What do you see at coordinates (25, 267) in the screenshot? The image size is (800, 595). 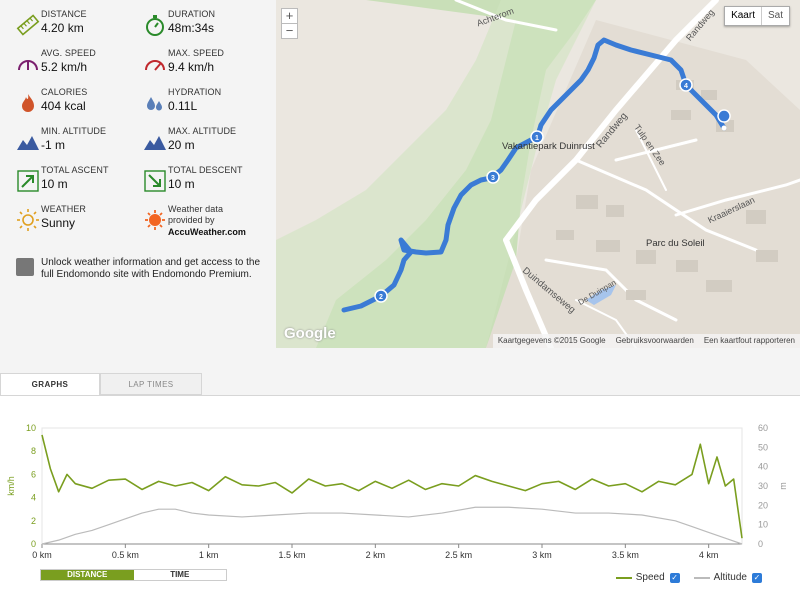 I see `premium-icon` at bounding box center [25, 267].